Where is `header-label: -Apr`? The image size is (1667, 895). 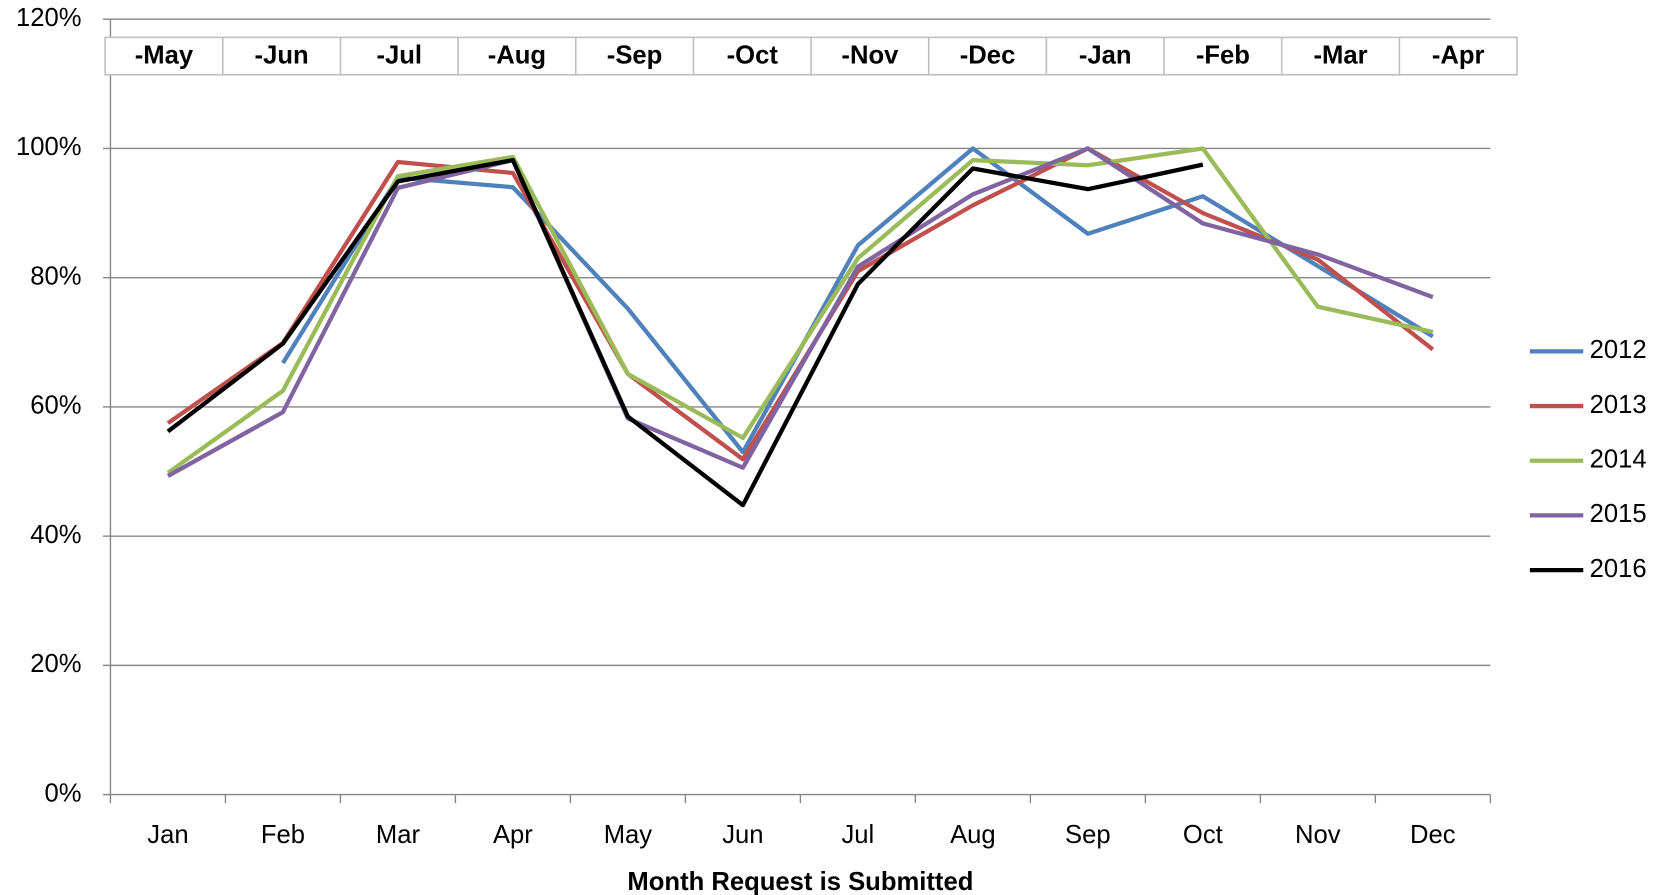 header-label: -Apr is located at coordinates (1458, 55).